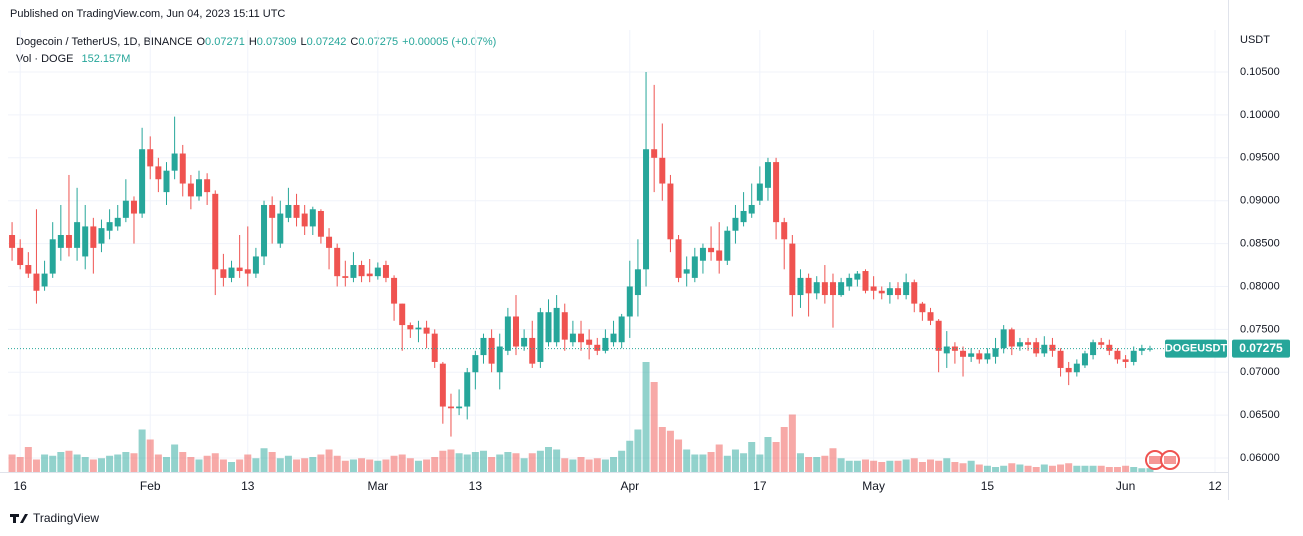 The image size is (1303, 536). What do you see at coordinates (354, 42) in the screenshot?
I see `legend-text: C` at bounding box center [354, 42].